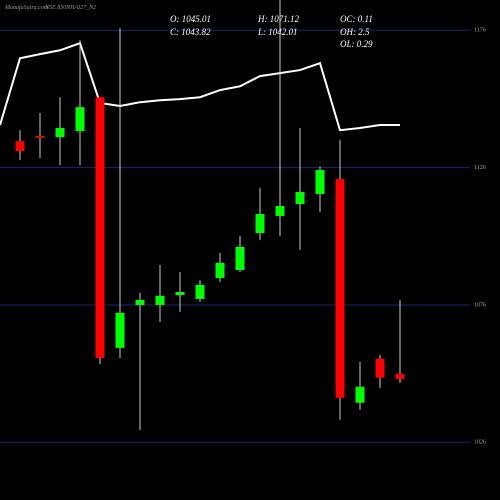 The width and height of the screenshot is (500, 500). What do you see at coordinates (480, 31) in the screenshot?
I see `y-tick-label: 1176` at bounding box center [480, 31].